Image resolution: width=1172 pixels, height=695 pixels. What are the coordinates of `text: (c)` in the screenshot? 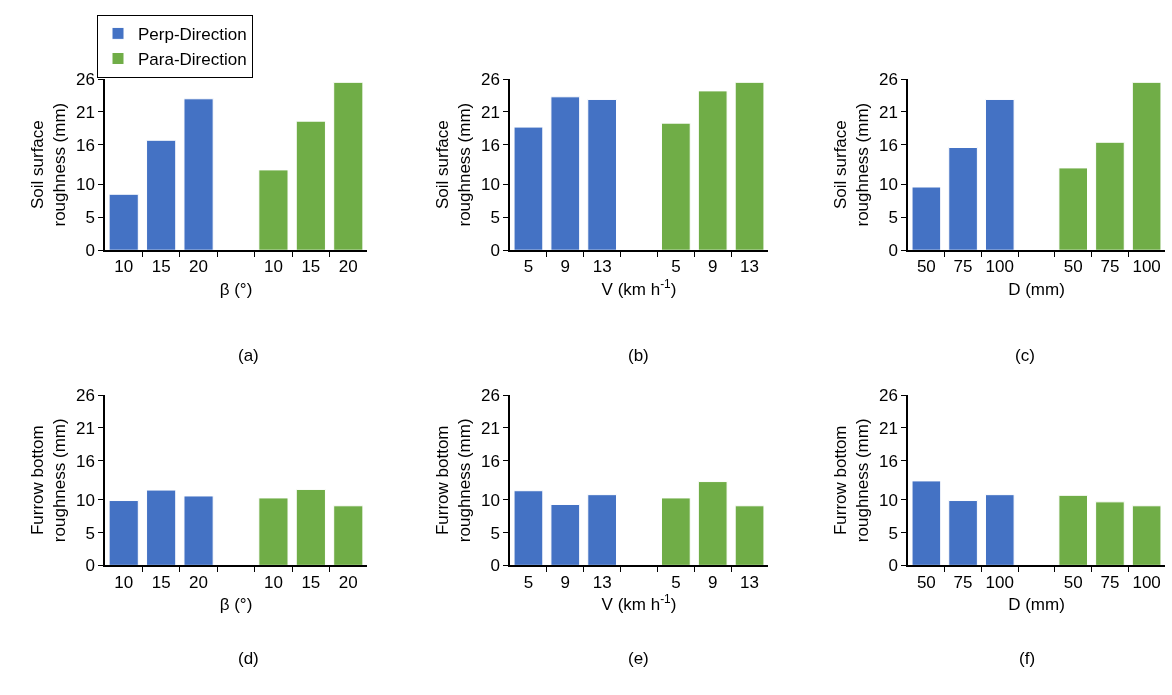 It's located at (1025, 355).